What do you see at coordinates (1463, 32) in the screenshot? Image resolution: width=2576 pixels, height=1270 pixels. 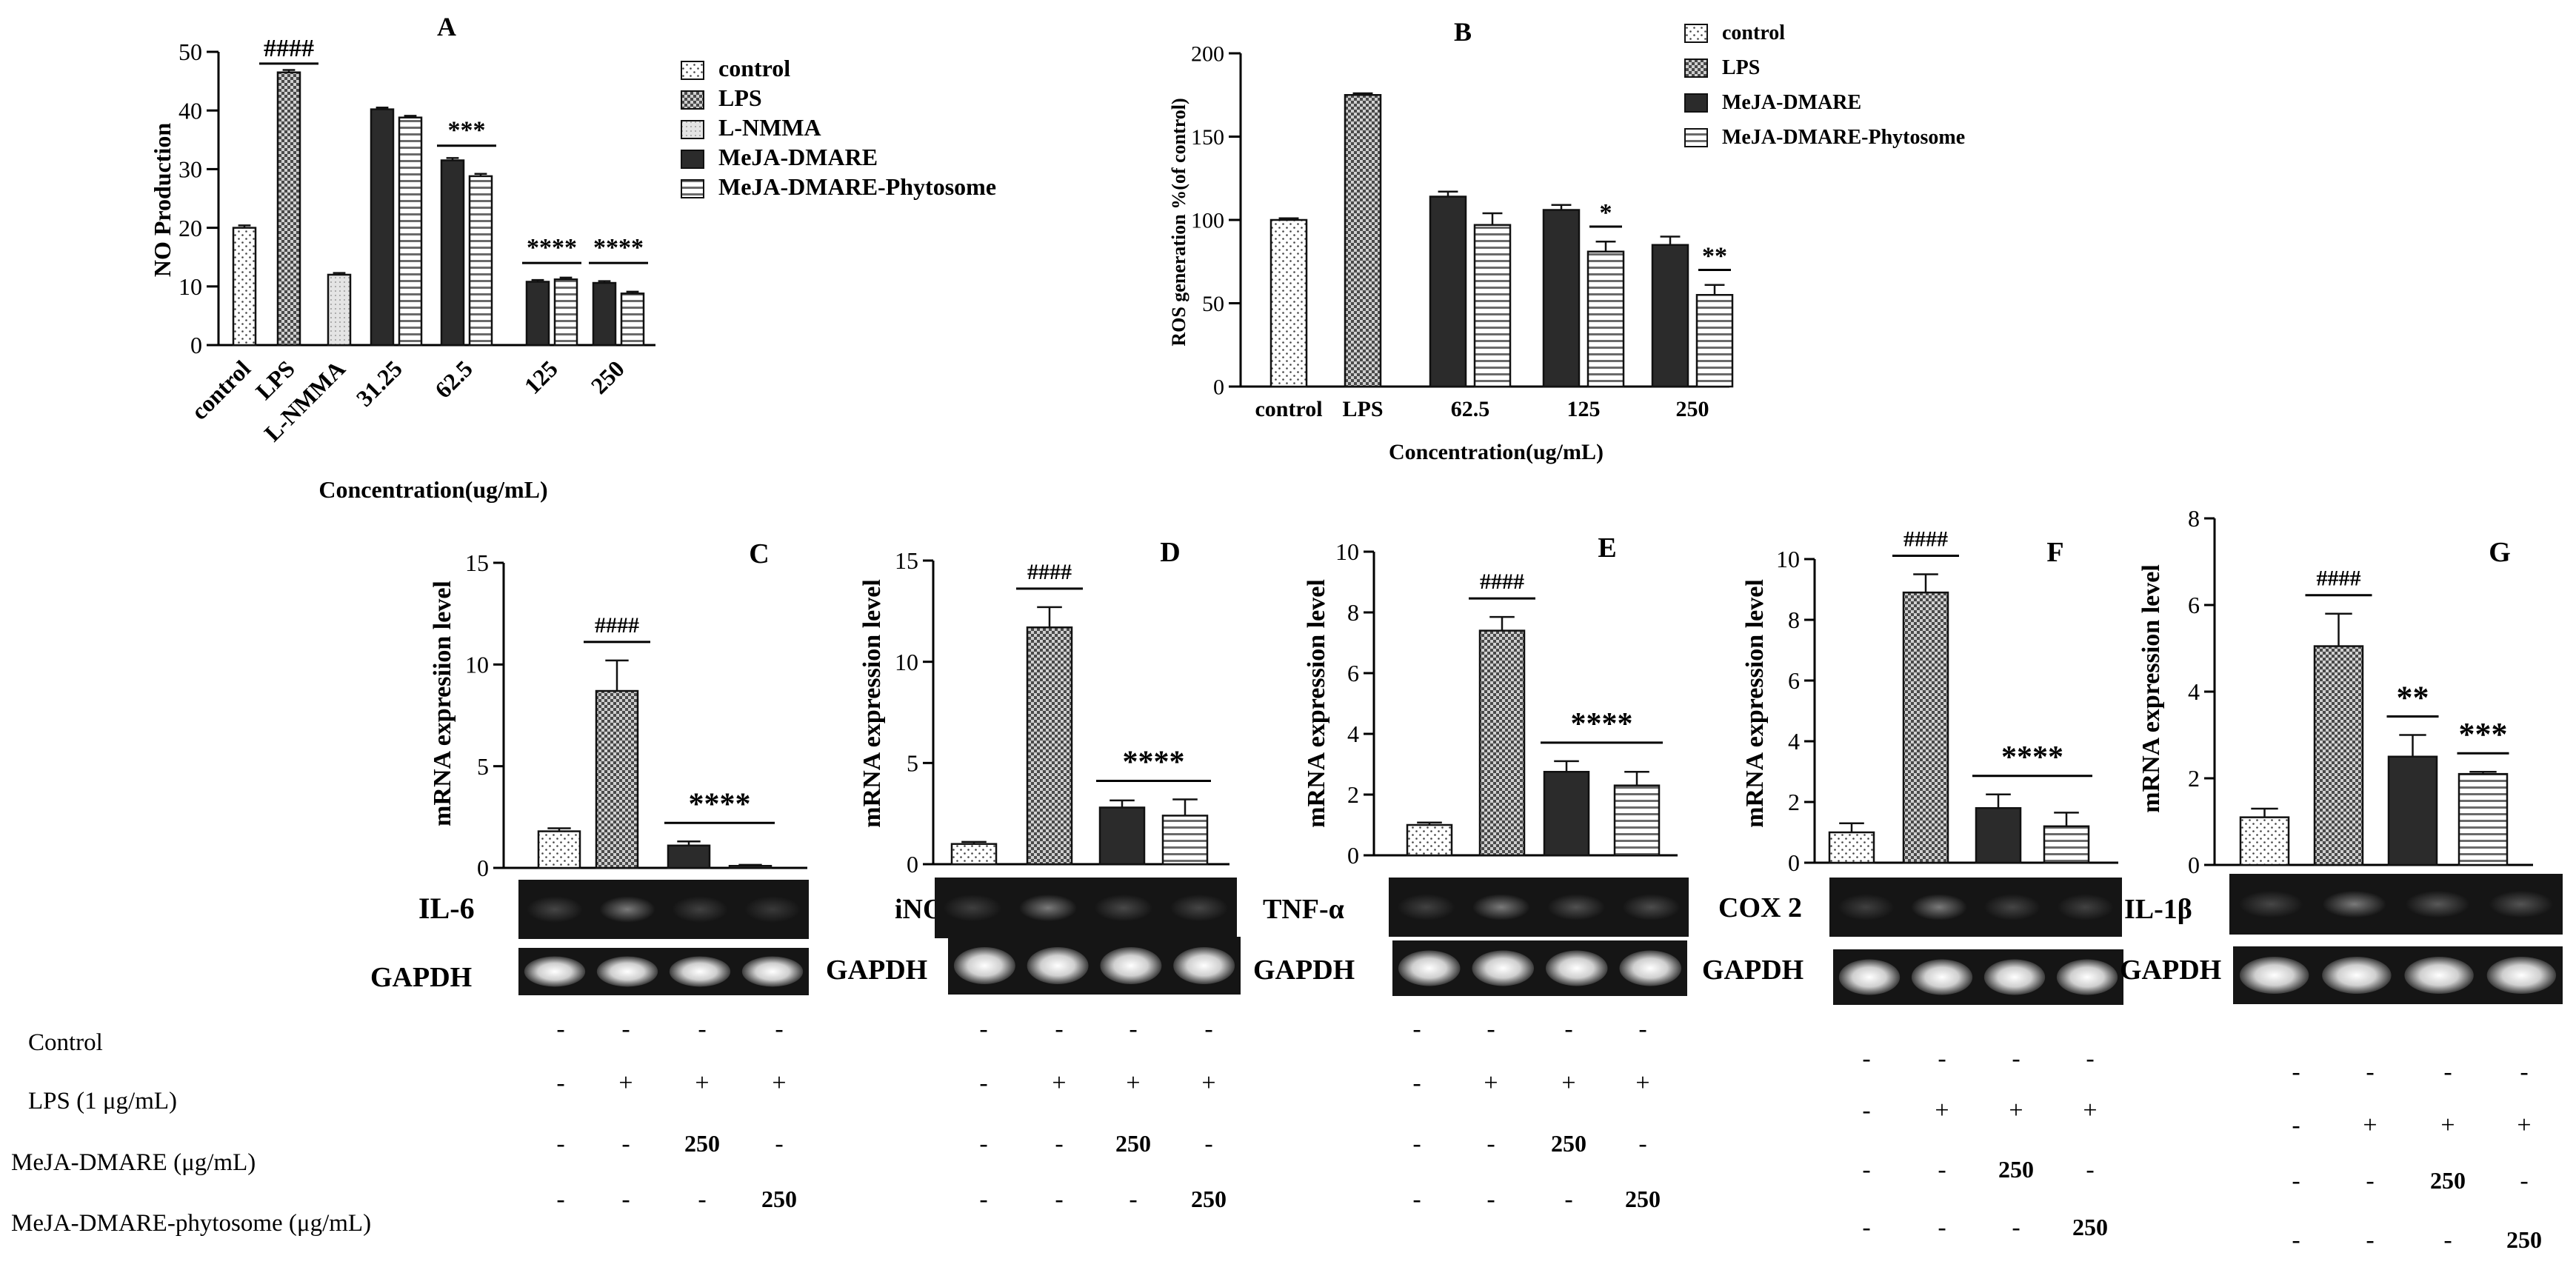 I see `panel-title-b: B` at bounding box center [1463, 32].